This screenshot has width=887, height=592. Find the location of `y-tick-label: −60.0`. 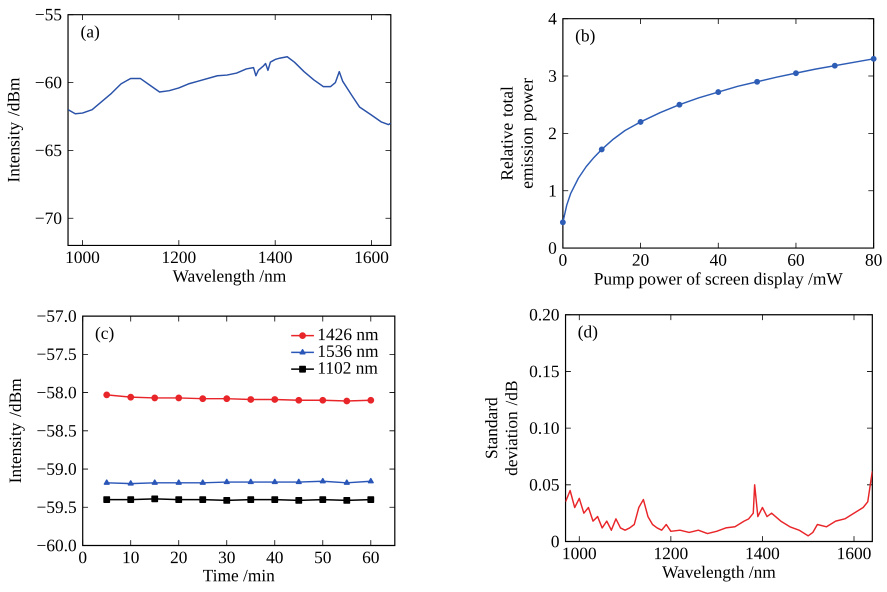

y-tick-label: −60.0 is located at coordinates (56, 546).